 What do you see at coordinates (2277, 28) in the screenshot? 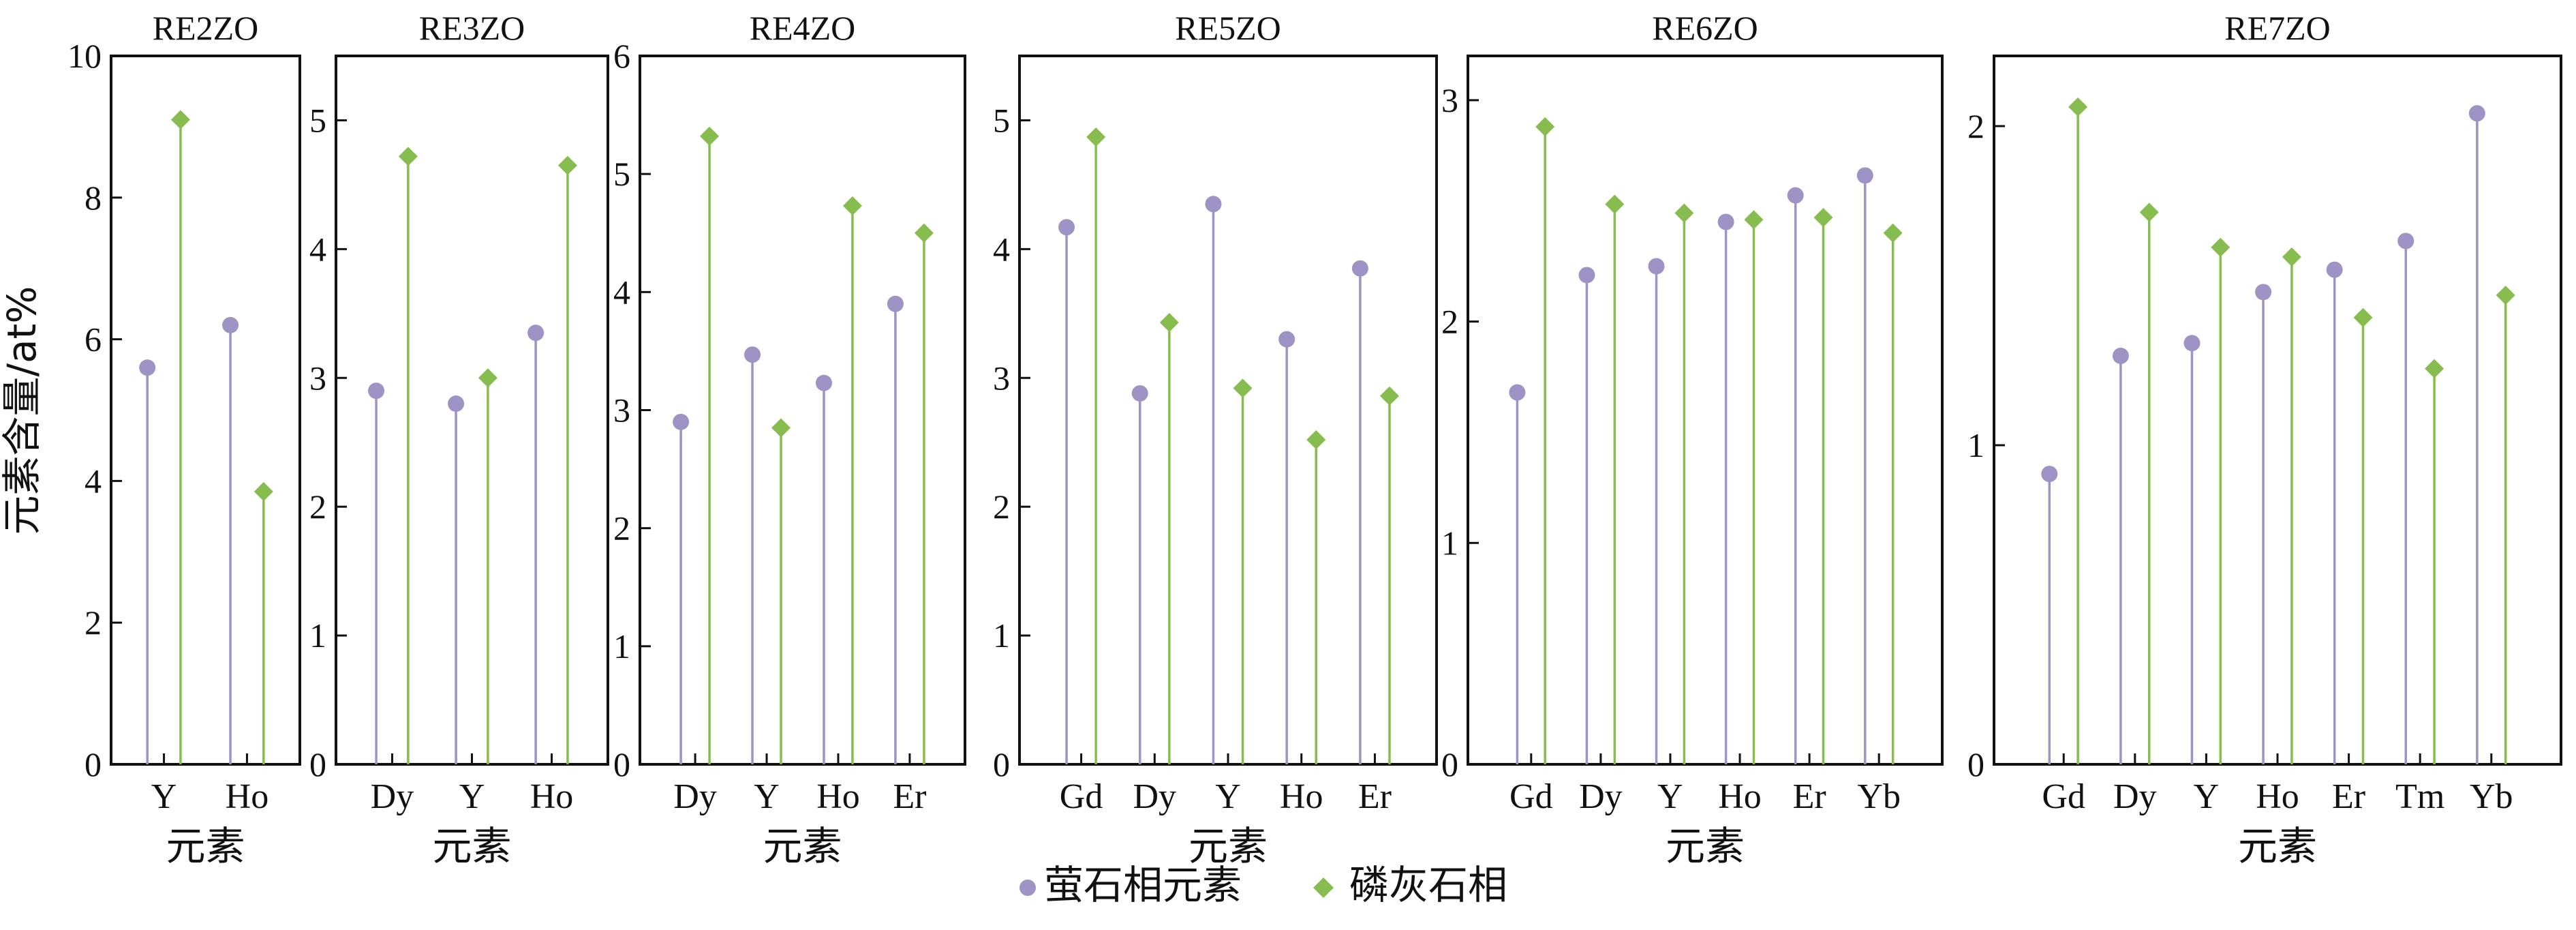
I see `panel-title-RE7ZO: RE7ZO` at bounding box center [2277, 28].